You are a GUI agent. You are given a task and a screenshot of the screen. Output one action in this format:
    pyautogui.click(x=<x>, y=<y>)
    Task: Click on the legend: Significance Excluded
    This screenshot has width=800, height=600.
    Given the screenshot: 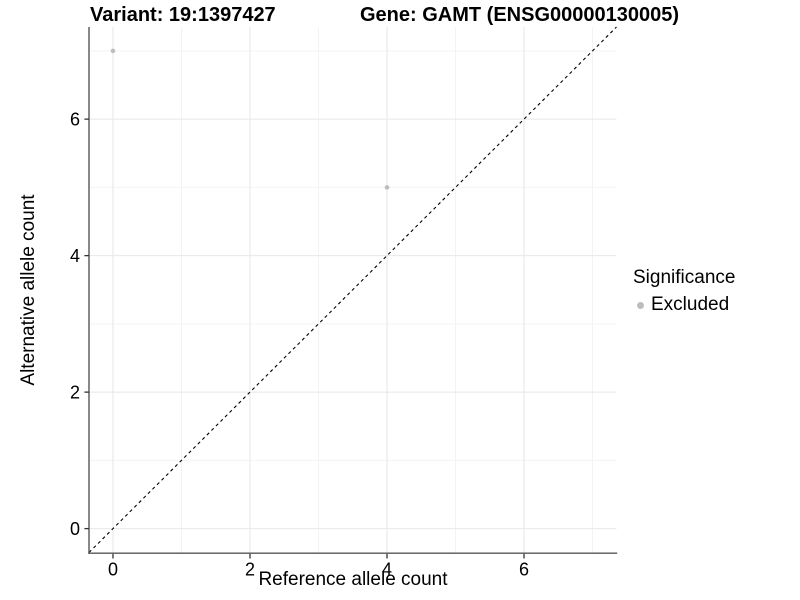 What is the action you would take?
    pyautogui.click(x=684, y=291)
    